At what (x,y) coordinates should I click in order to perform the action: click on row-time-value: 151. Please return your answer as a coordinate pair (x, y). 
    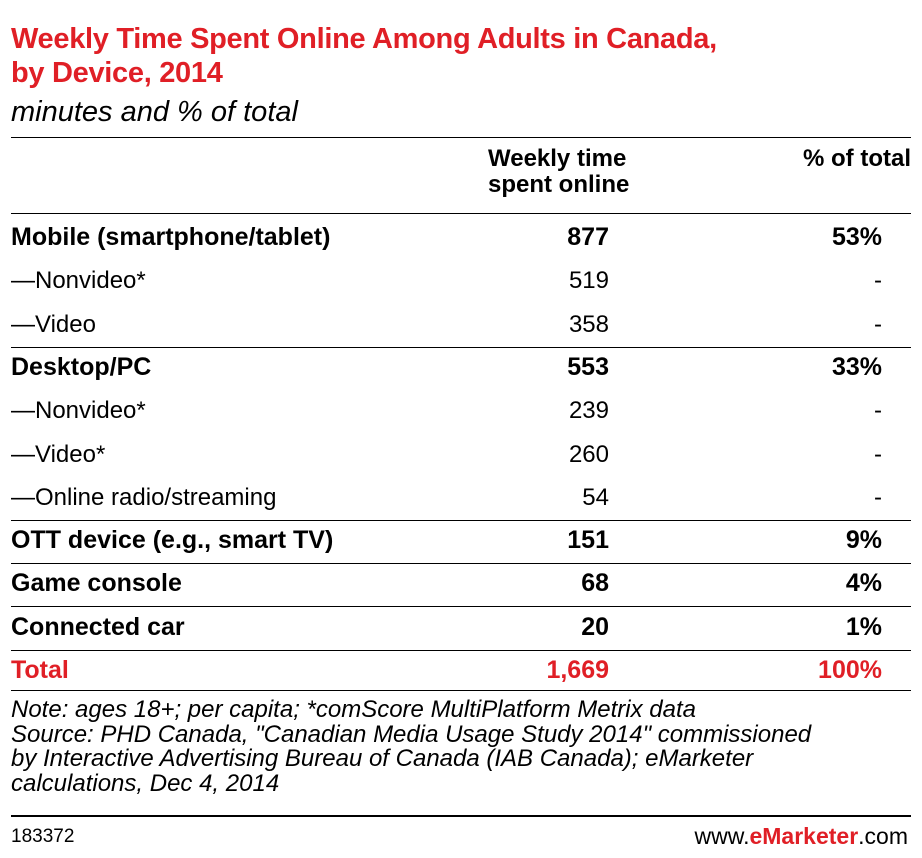
    Looking at the image, I should click on (588, 540).